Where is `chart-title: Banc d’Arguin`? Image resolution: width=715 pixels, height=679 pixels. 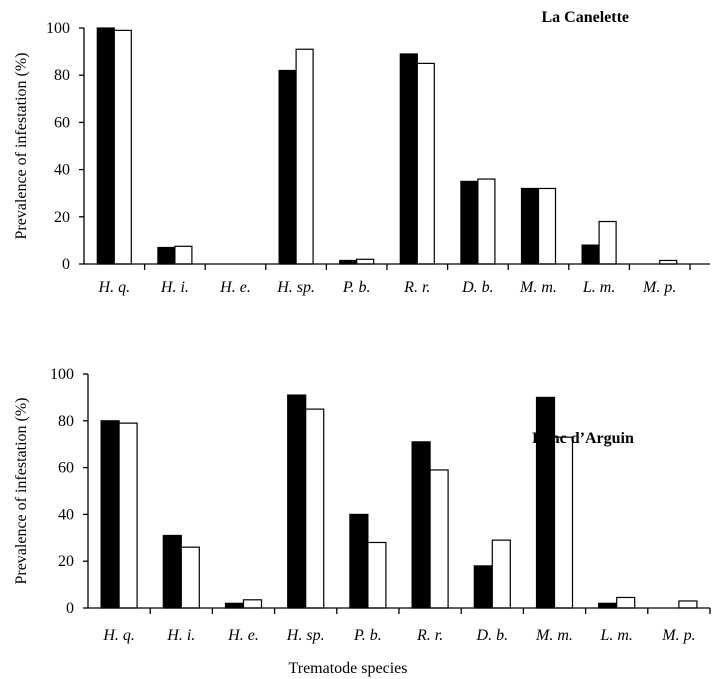
chart-title: Banc d’Arguin is located at coordinates (583, 438).